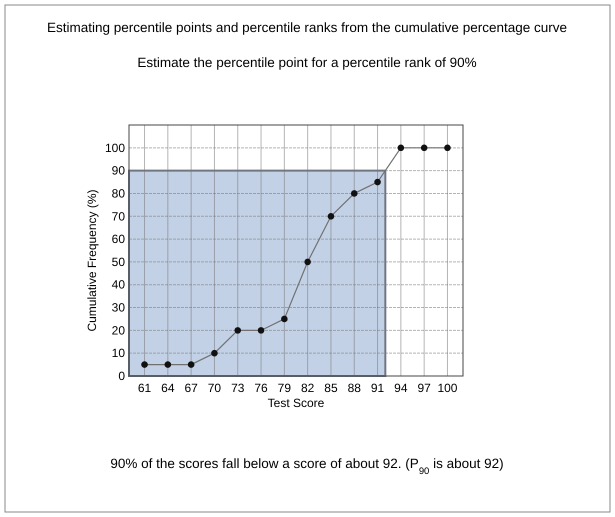 The width and height of the screenshot is (615, 517). What do you see at coordinates (119, 307) in the screenshot?
I see `y-tick-label: 30` at bounding box center [119, 307].